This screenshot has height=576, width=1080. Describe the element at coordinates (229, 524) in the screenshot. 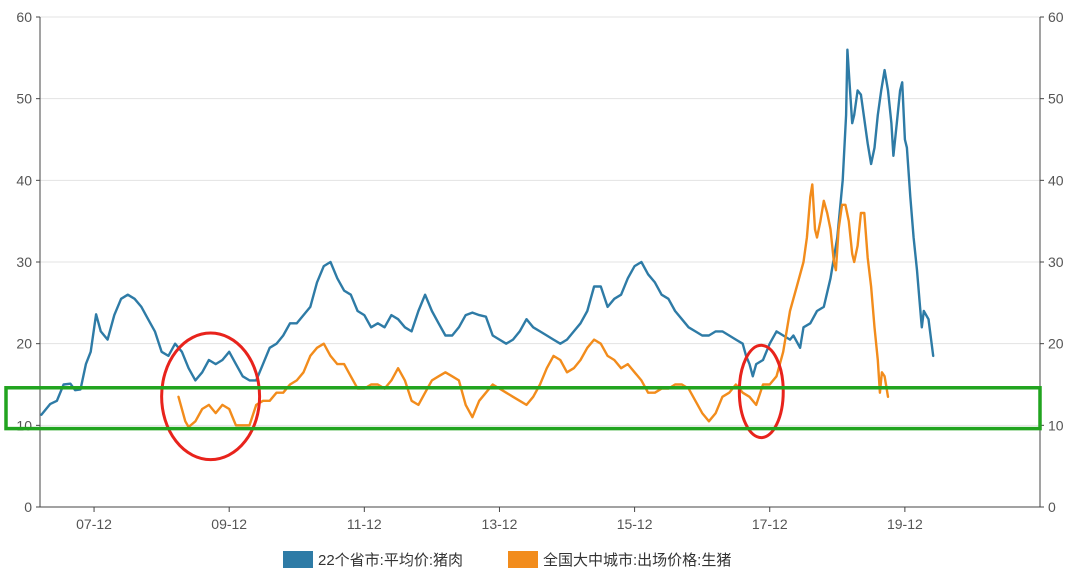

I see `x-tick-label: 09-12` at that location.